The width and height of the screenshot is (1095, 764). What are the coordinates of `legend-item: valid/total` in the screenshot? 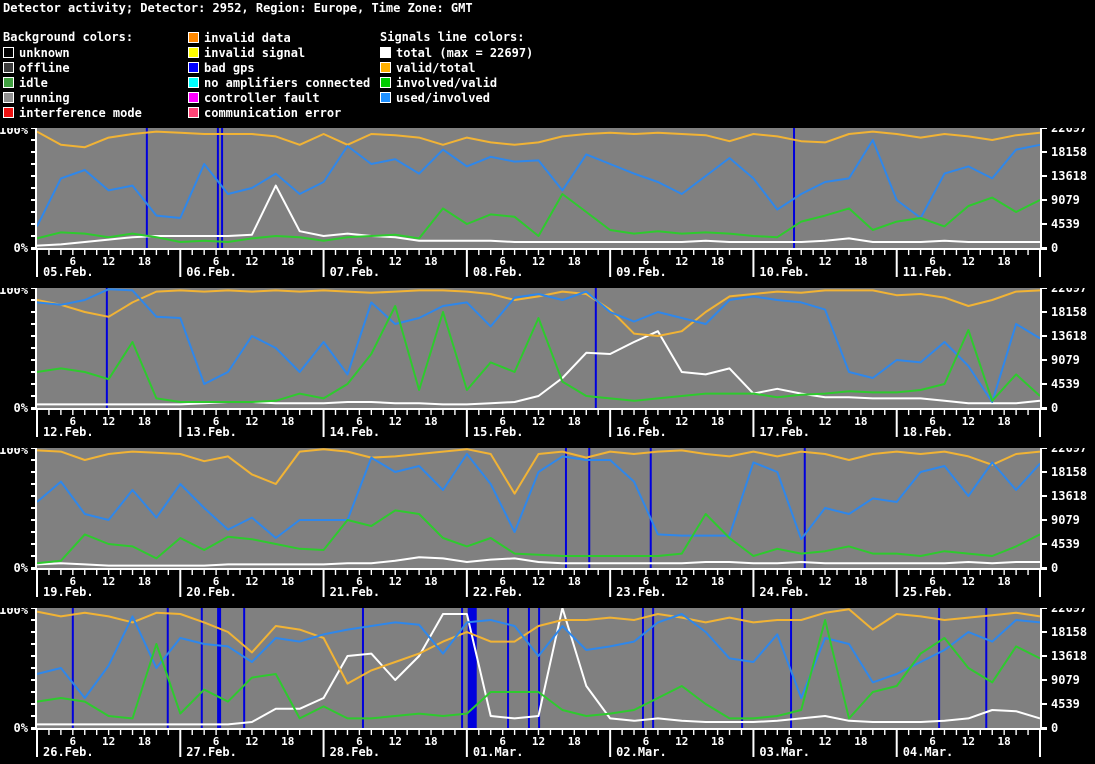 It's located at (456, 67).